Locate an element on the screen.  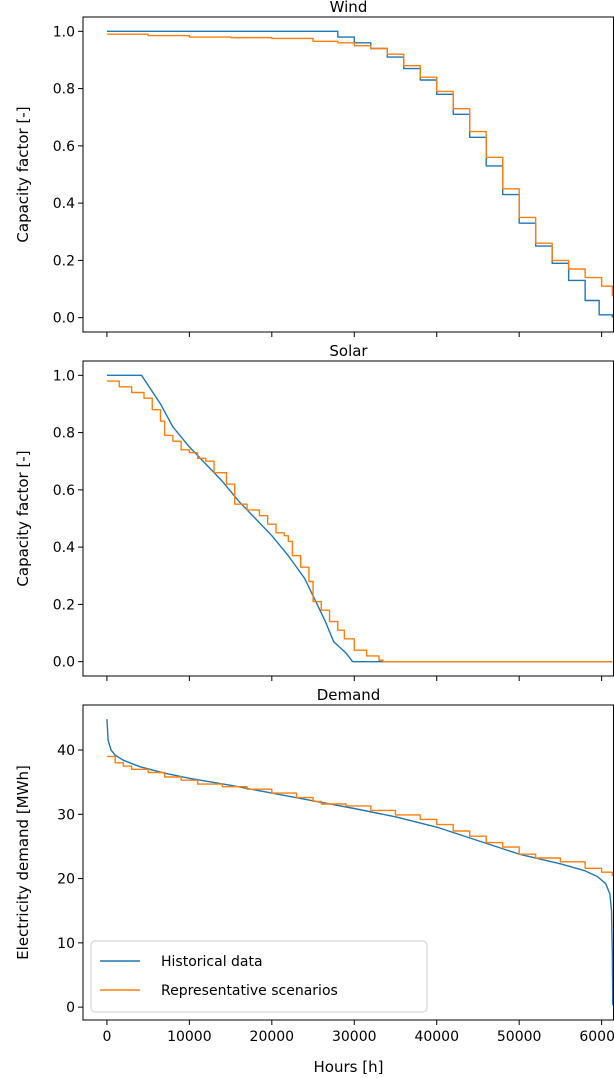
x-tick-label: 40000 is located at coordinates (436, 1037).